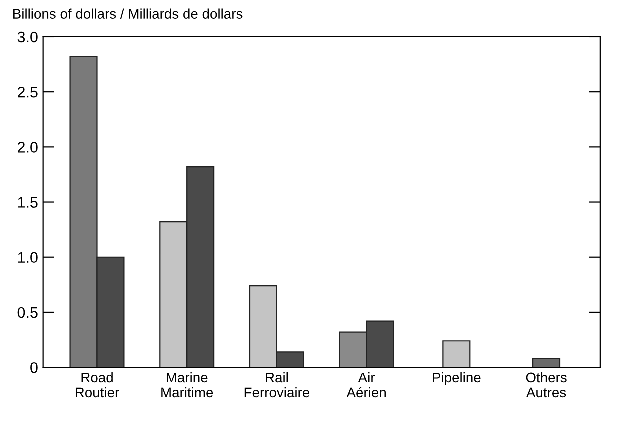 This screenshot has width=619, height=435. Describe the element at coordinates (28, 147) in the screenshot. I see `y-tick-label: 2.0` at that location.